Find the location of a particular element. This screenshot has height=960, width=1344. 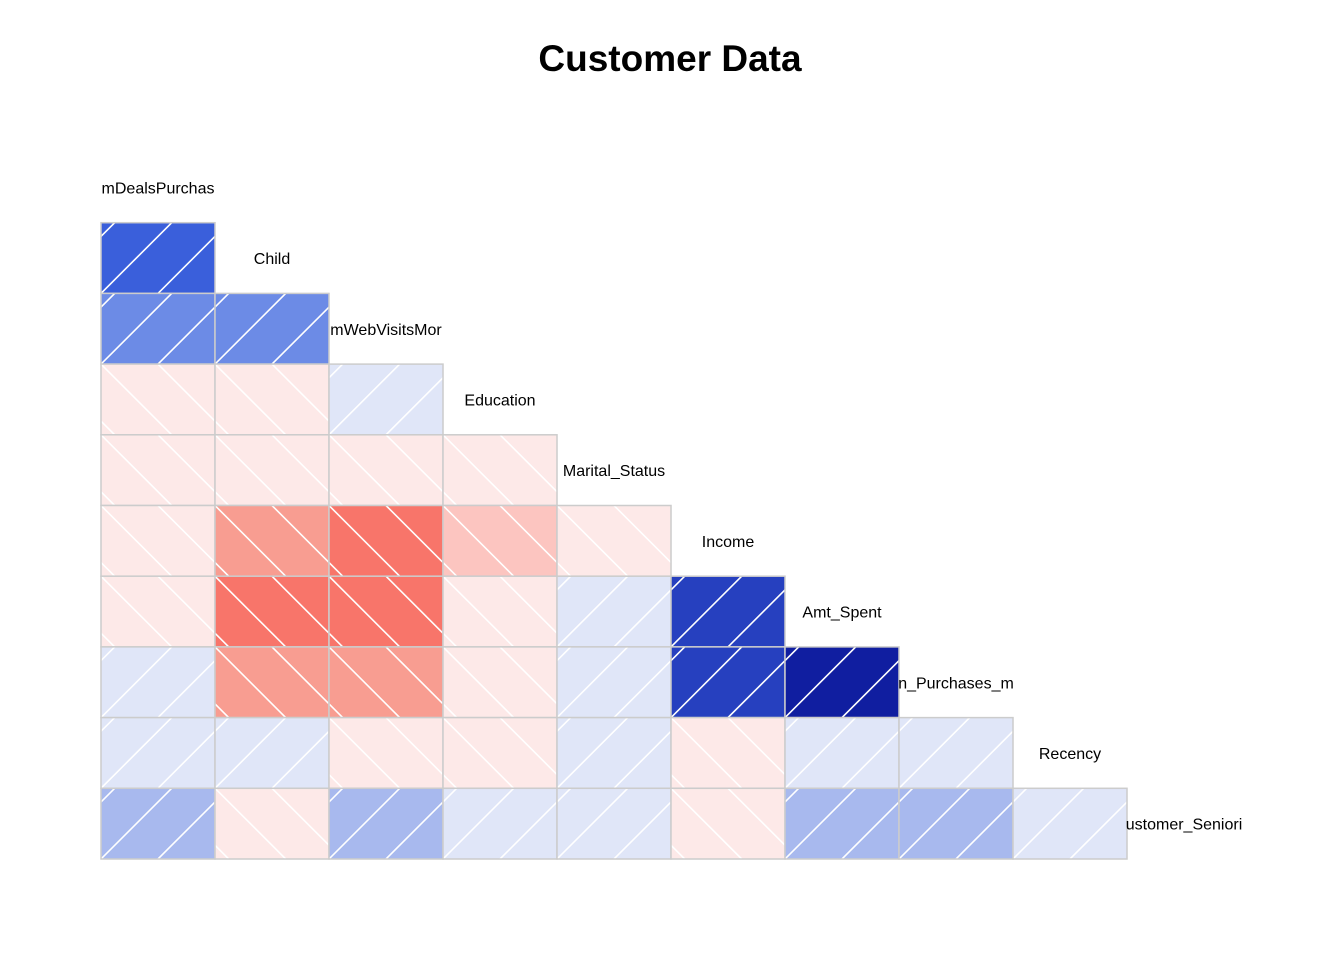

variable-label: Child is located at coordinates (272, 259).